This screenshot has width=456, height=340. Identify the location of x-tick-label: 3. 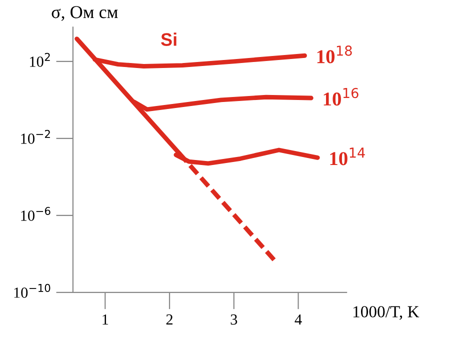
(234, 319).